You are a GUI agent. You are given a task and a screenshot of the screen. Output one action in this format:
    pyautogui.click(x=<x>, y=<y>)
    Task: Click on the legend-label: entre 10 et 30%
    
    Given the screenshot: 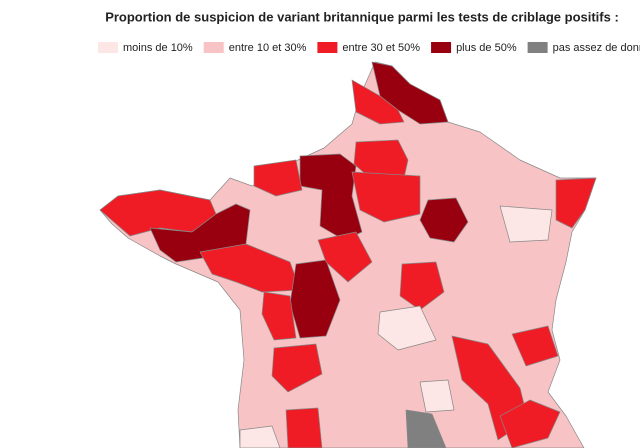 What is the action you would take?
    pyautogui.click(x=268, y=48)
    